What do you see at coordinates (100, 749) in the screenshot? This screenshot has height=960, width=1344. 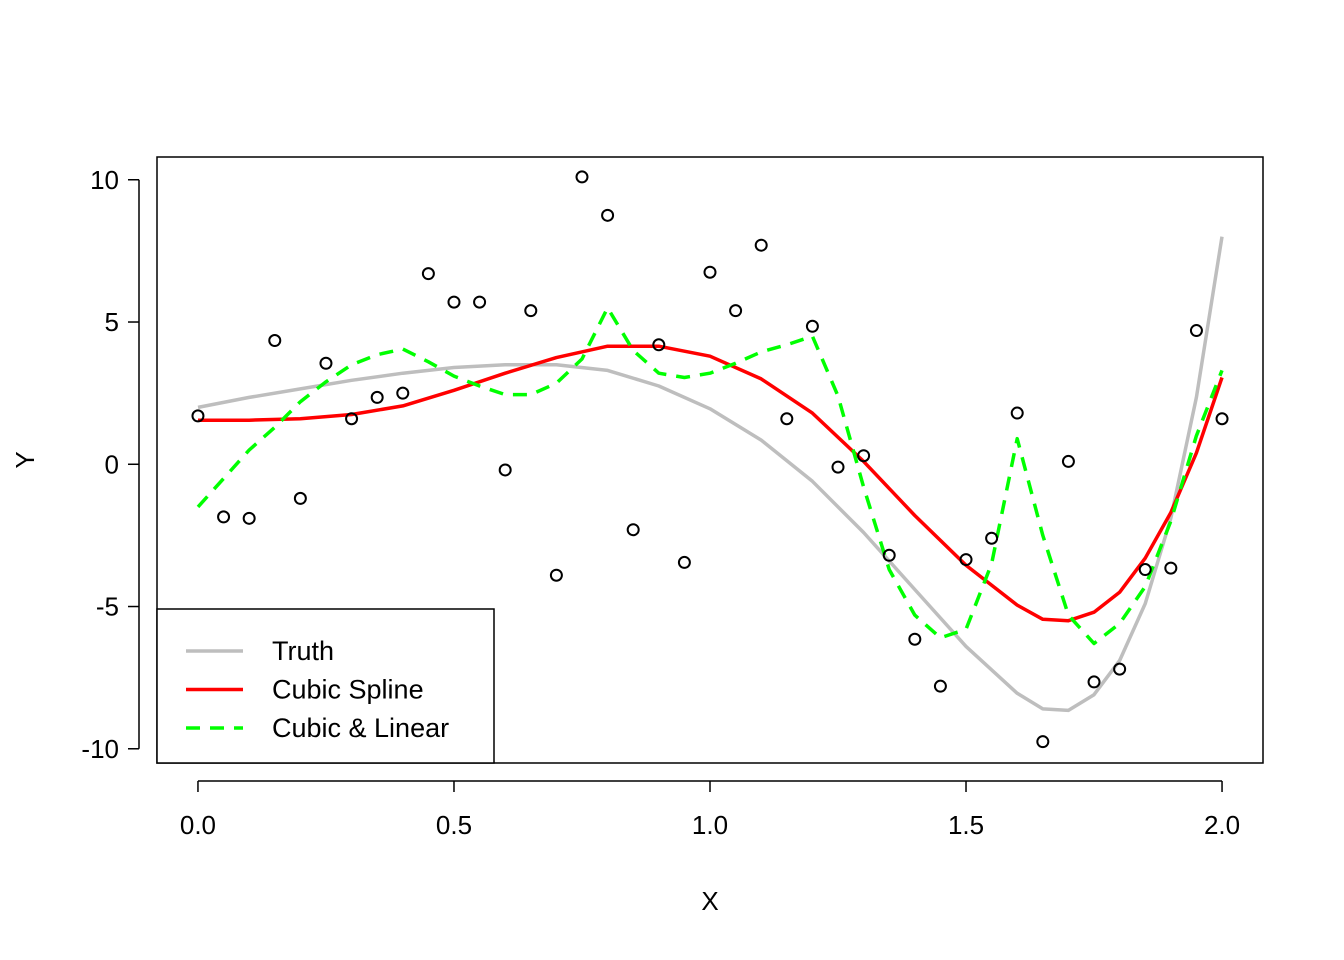 I see `y-tick-label: -10` at bounding box center [100, 749].